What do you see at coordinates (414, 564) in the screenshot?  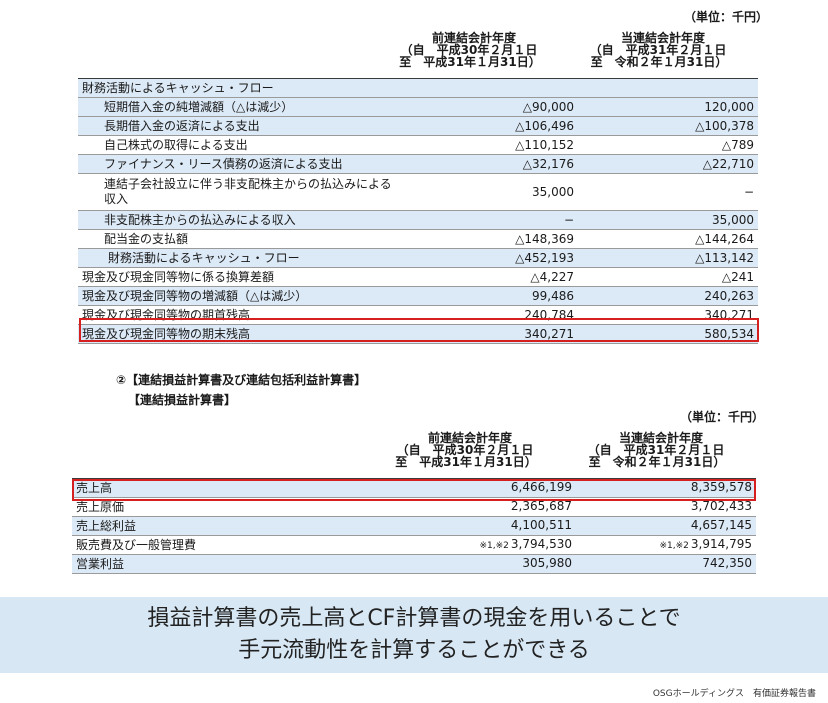 I see `pl-row: 営業利益 305,980 742,350` at bounding box center [414, 564].